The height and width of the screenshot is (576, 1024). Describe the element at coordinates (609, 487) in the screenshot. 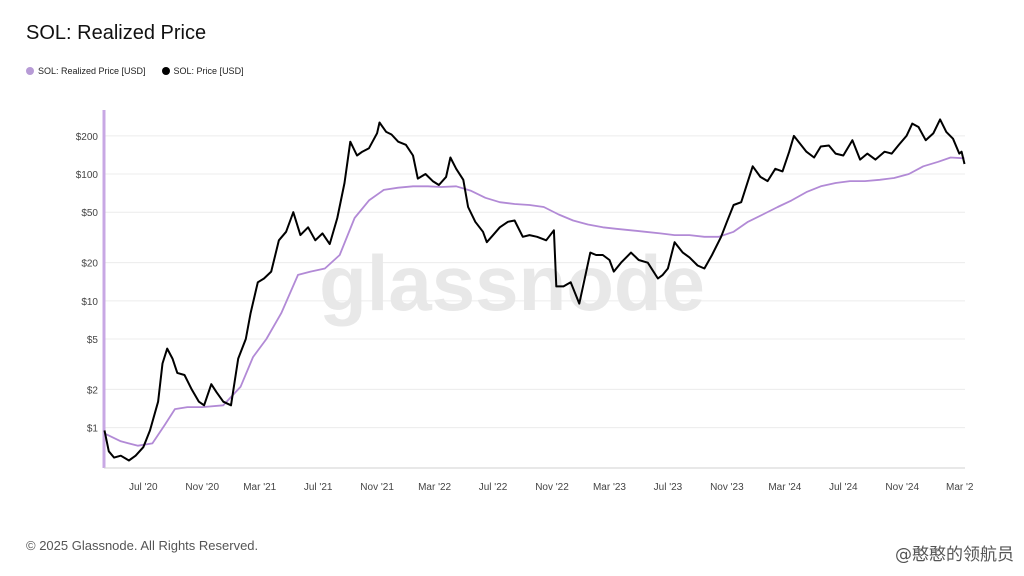

I see `x-tick-label: Mar '23` at that location.